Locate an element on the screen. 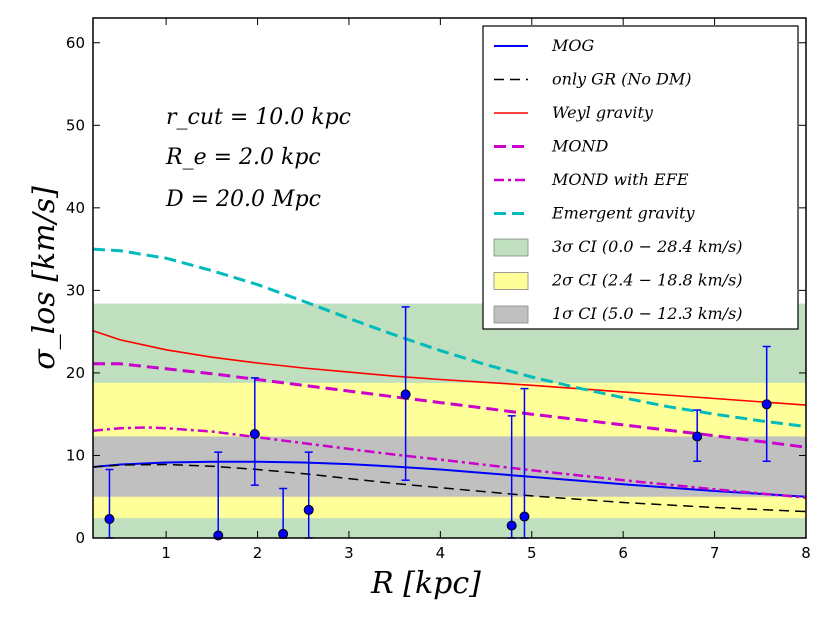 The image size is (830, 623). legend-label: only GR (No DM) is located at coordinates (622, 79).